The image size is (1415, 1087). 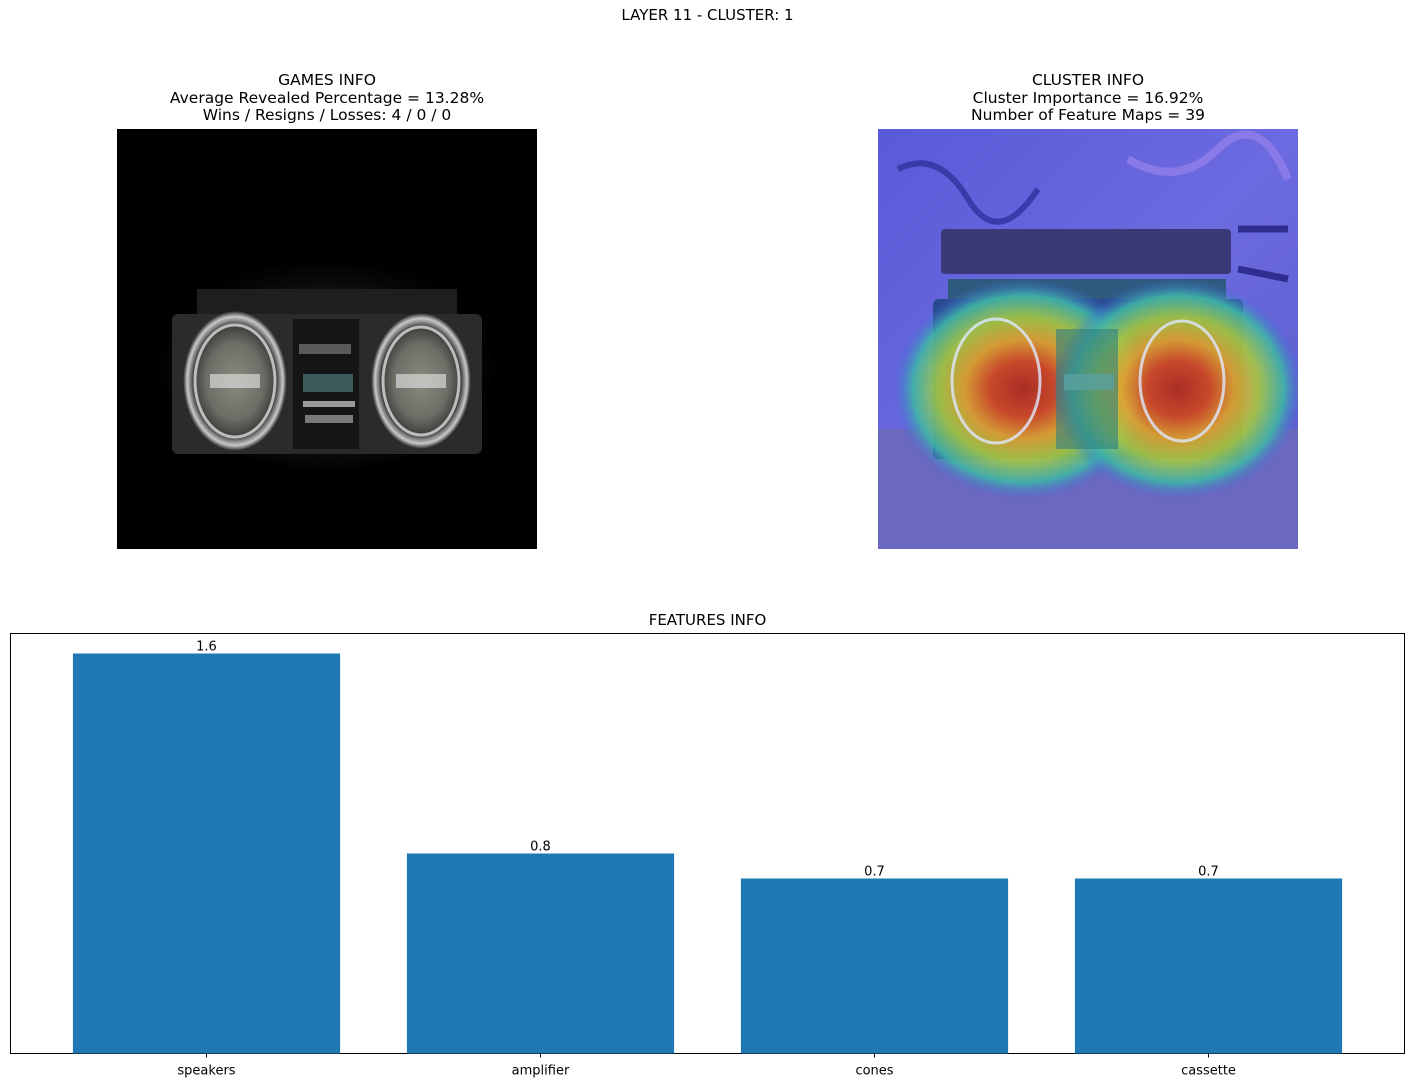 I want to click on value-label-cones: 0.7, so click(x=874, y=872).